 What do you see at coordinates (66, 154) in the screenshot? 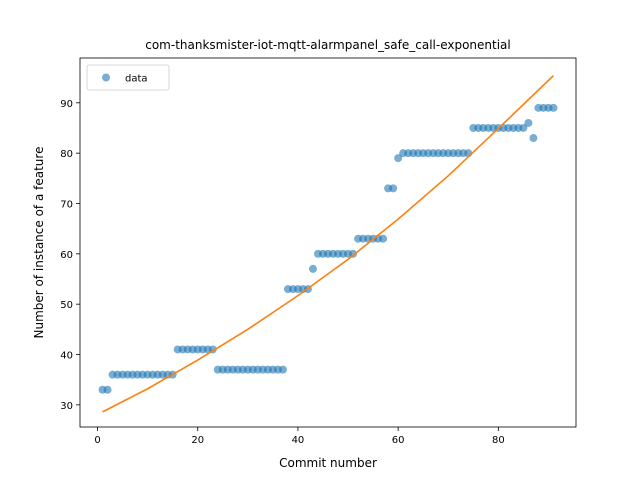
I see `y-tick-label: 80` at bounding box center [66, 154].